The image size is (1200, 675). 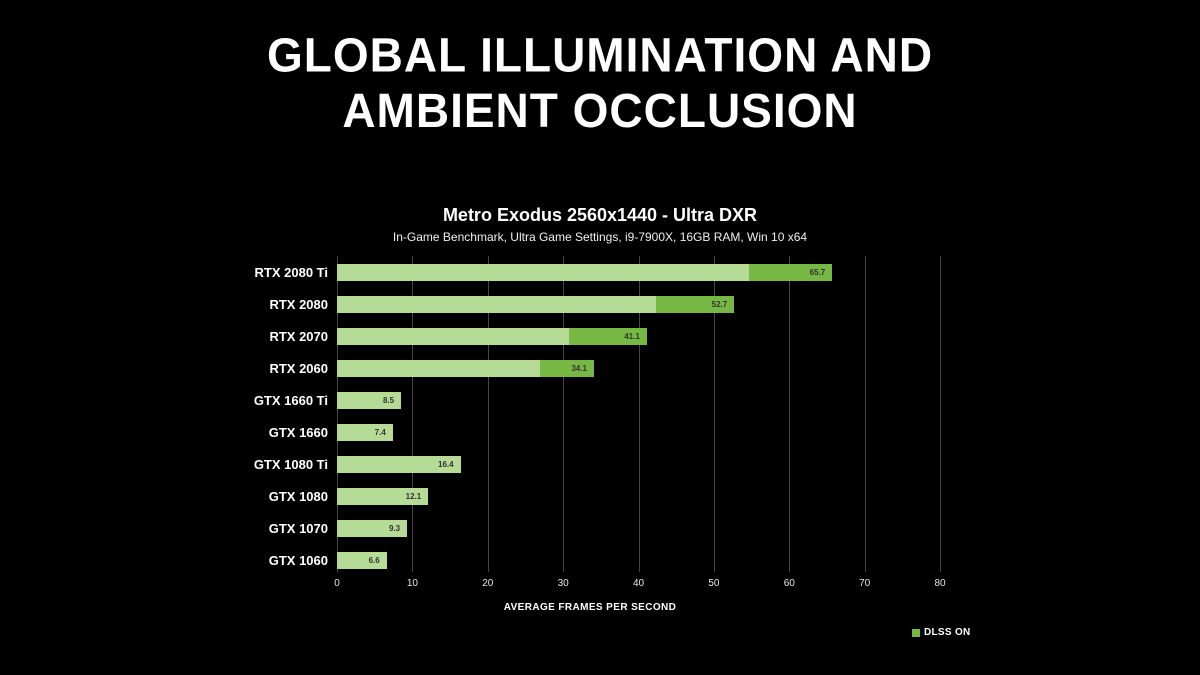 I want to click on legend-swatch-dlss-on, so click(x=916, y=632).